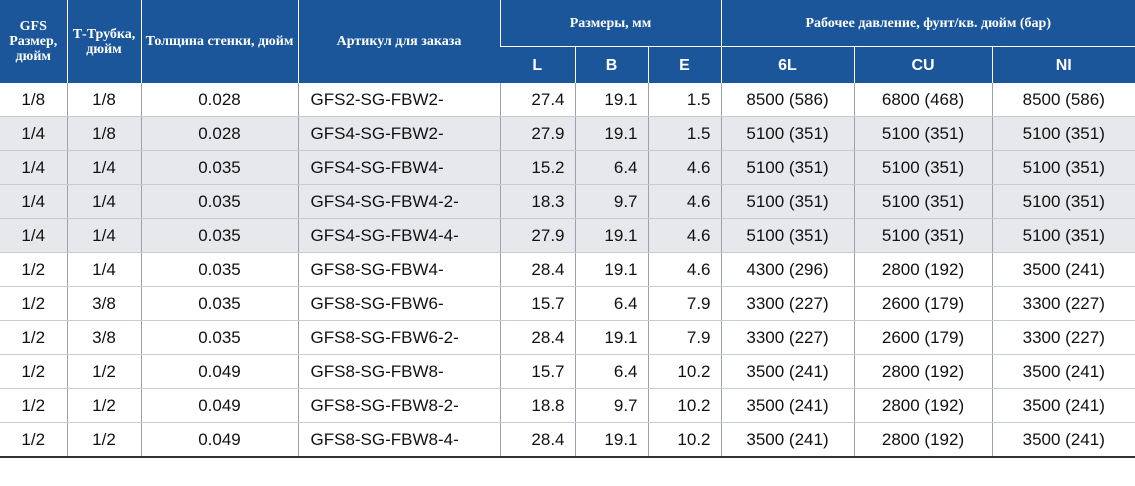 The height and width of the screenshot is (486, 1135). Describe the element at coordinates (537, 405) in the screenshot. I see `cell-dim-l: 18.8` at that location.